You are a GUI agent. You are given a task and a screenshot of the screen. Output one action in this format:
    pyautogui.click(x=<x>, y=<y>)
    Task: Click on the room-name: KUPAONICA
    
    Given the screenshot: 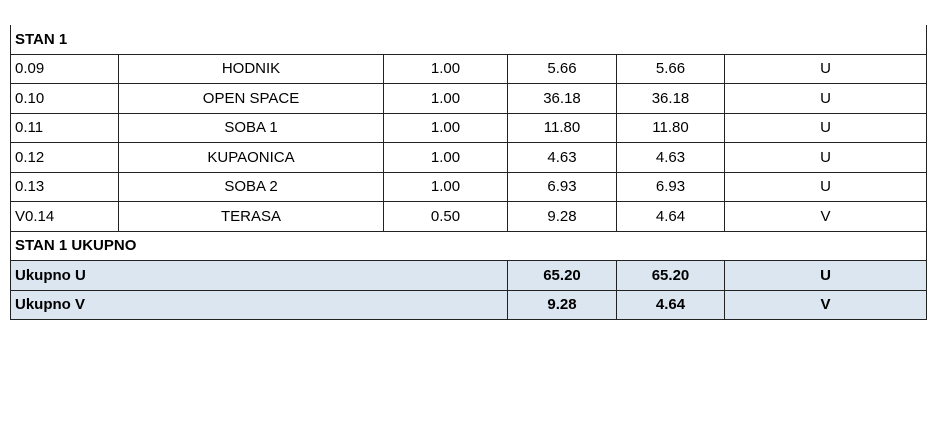 What is the action you would take?
    pyautogui.click(x=251, y=157)
    